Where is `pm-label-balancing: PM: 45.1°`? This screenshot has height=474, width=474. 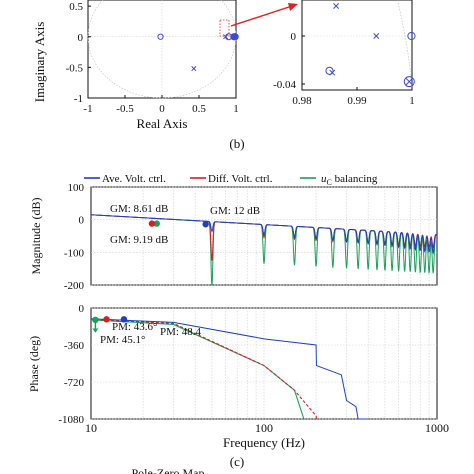
pm-label-balancing: PM: 45.1° is located at coordinates (122, 340).